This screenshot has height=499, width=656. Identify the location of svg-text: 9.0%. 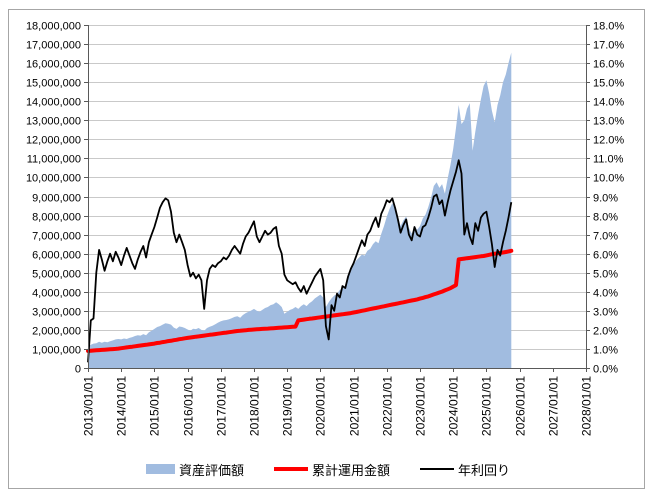
(605, 199).